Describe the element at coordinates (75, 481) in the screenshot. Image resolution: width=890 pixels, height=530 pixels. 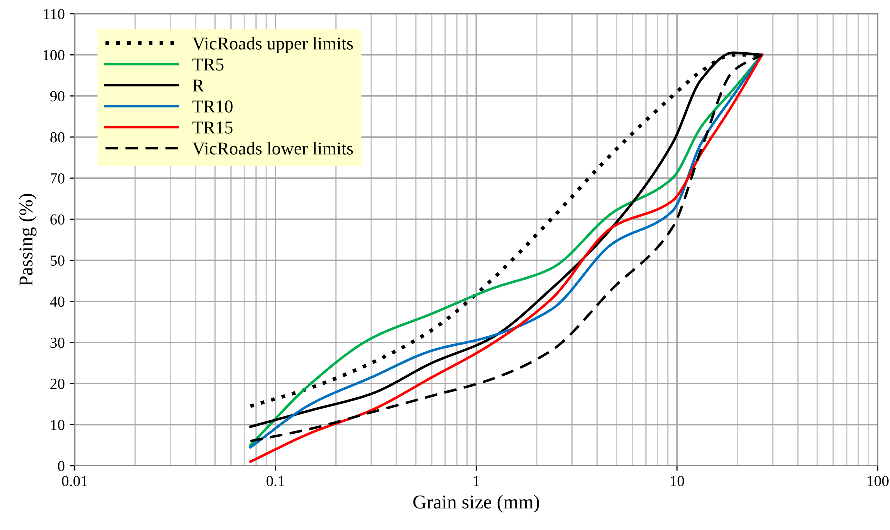
I see `x-tick-label: 0.01` at that location.